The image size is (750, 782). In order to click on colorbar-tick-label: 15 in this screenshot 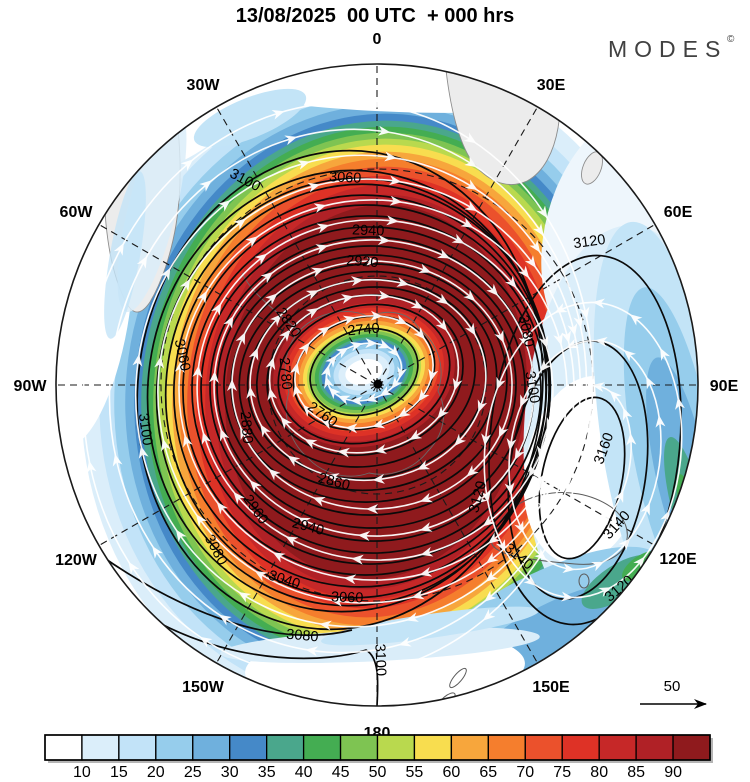, I will do `click(119, 772)`.